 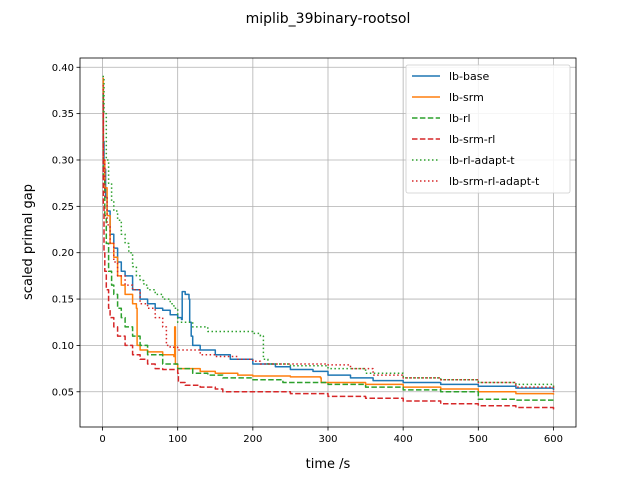 I want to click on y-axis-label: scaled primal gap, so click(x=28, y=242).